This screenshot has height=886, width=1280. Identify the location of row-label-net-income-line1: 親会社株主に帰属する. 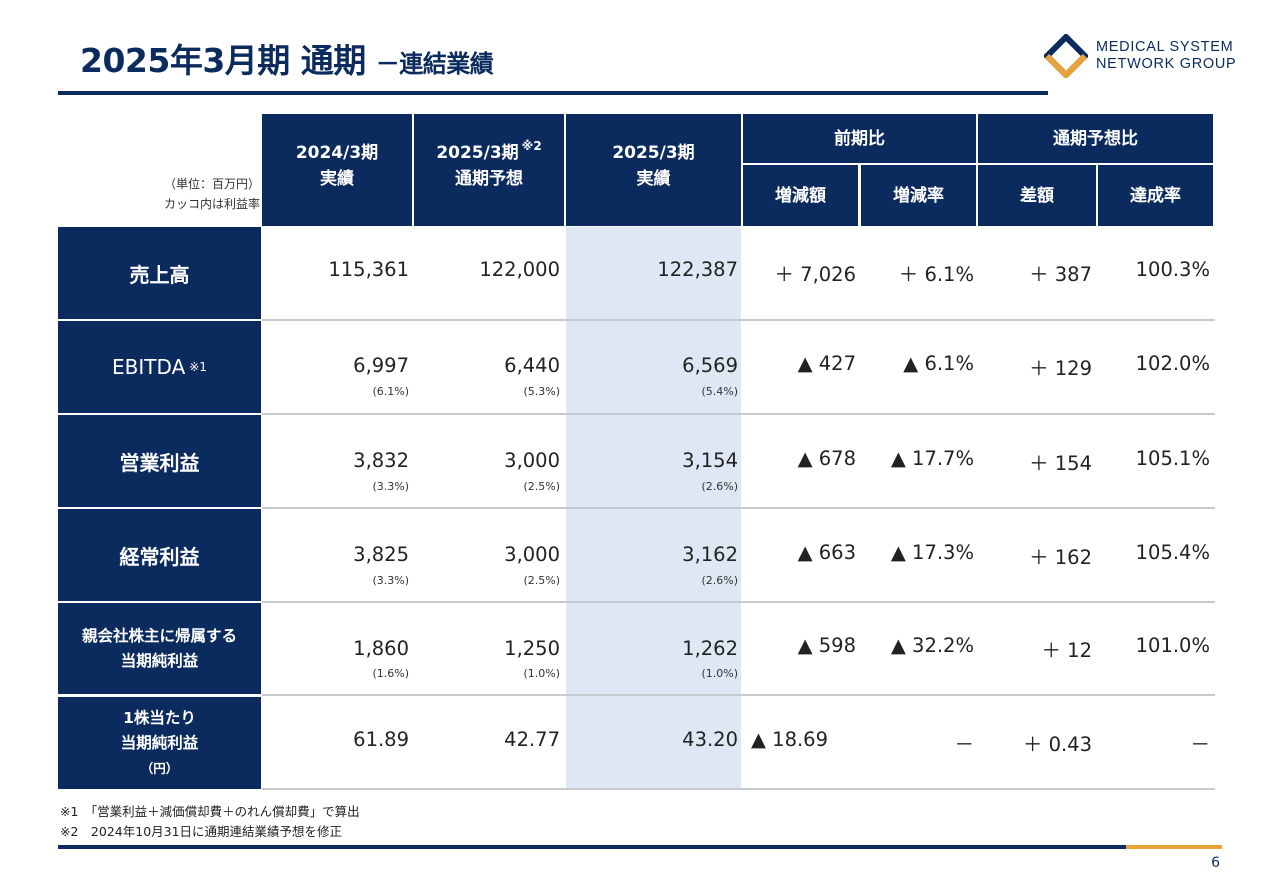
(159, 635).